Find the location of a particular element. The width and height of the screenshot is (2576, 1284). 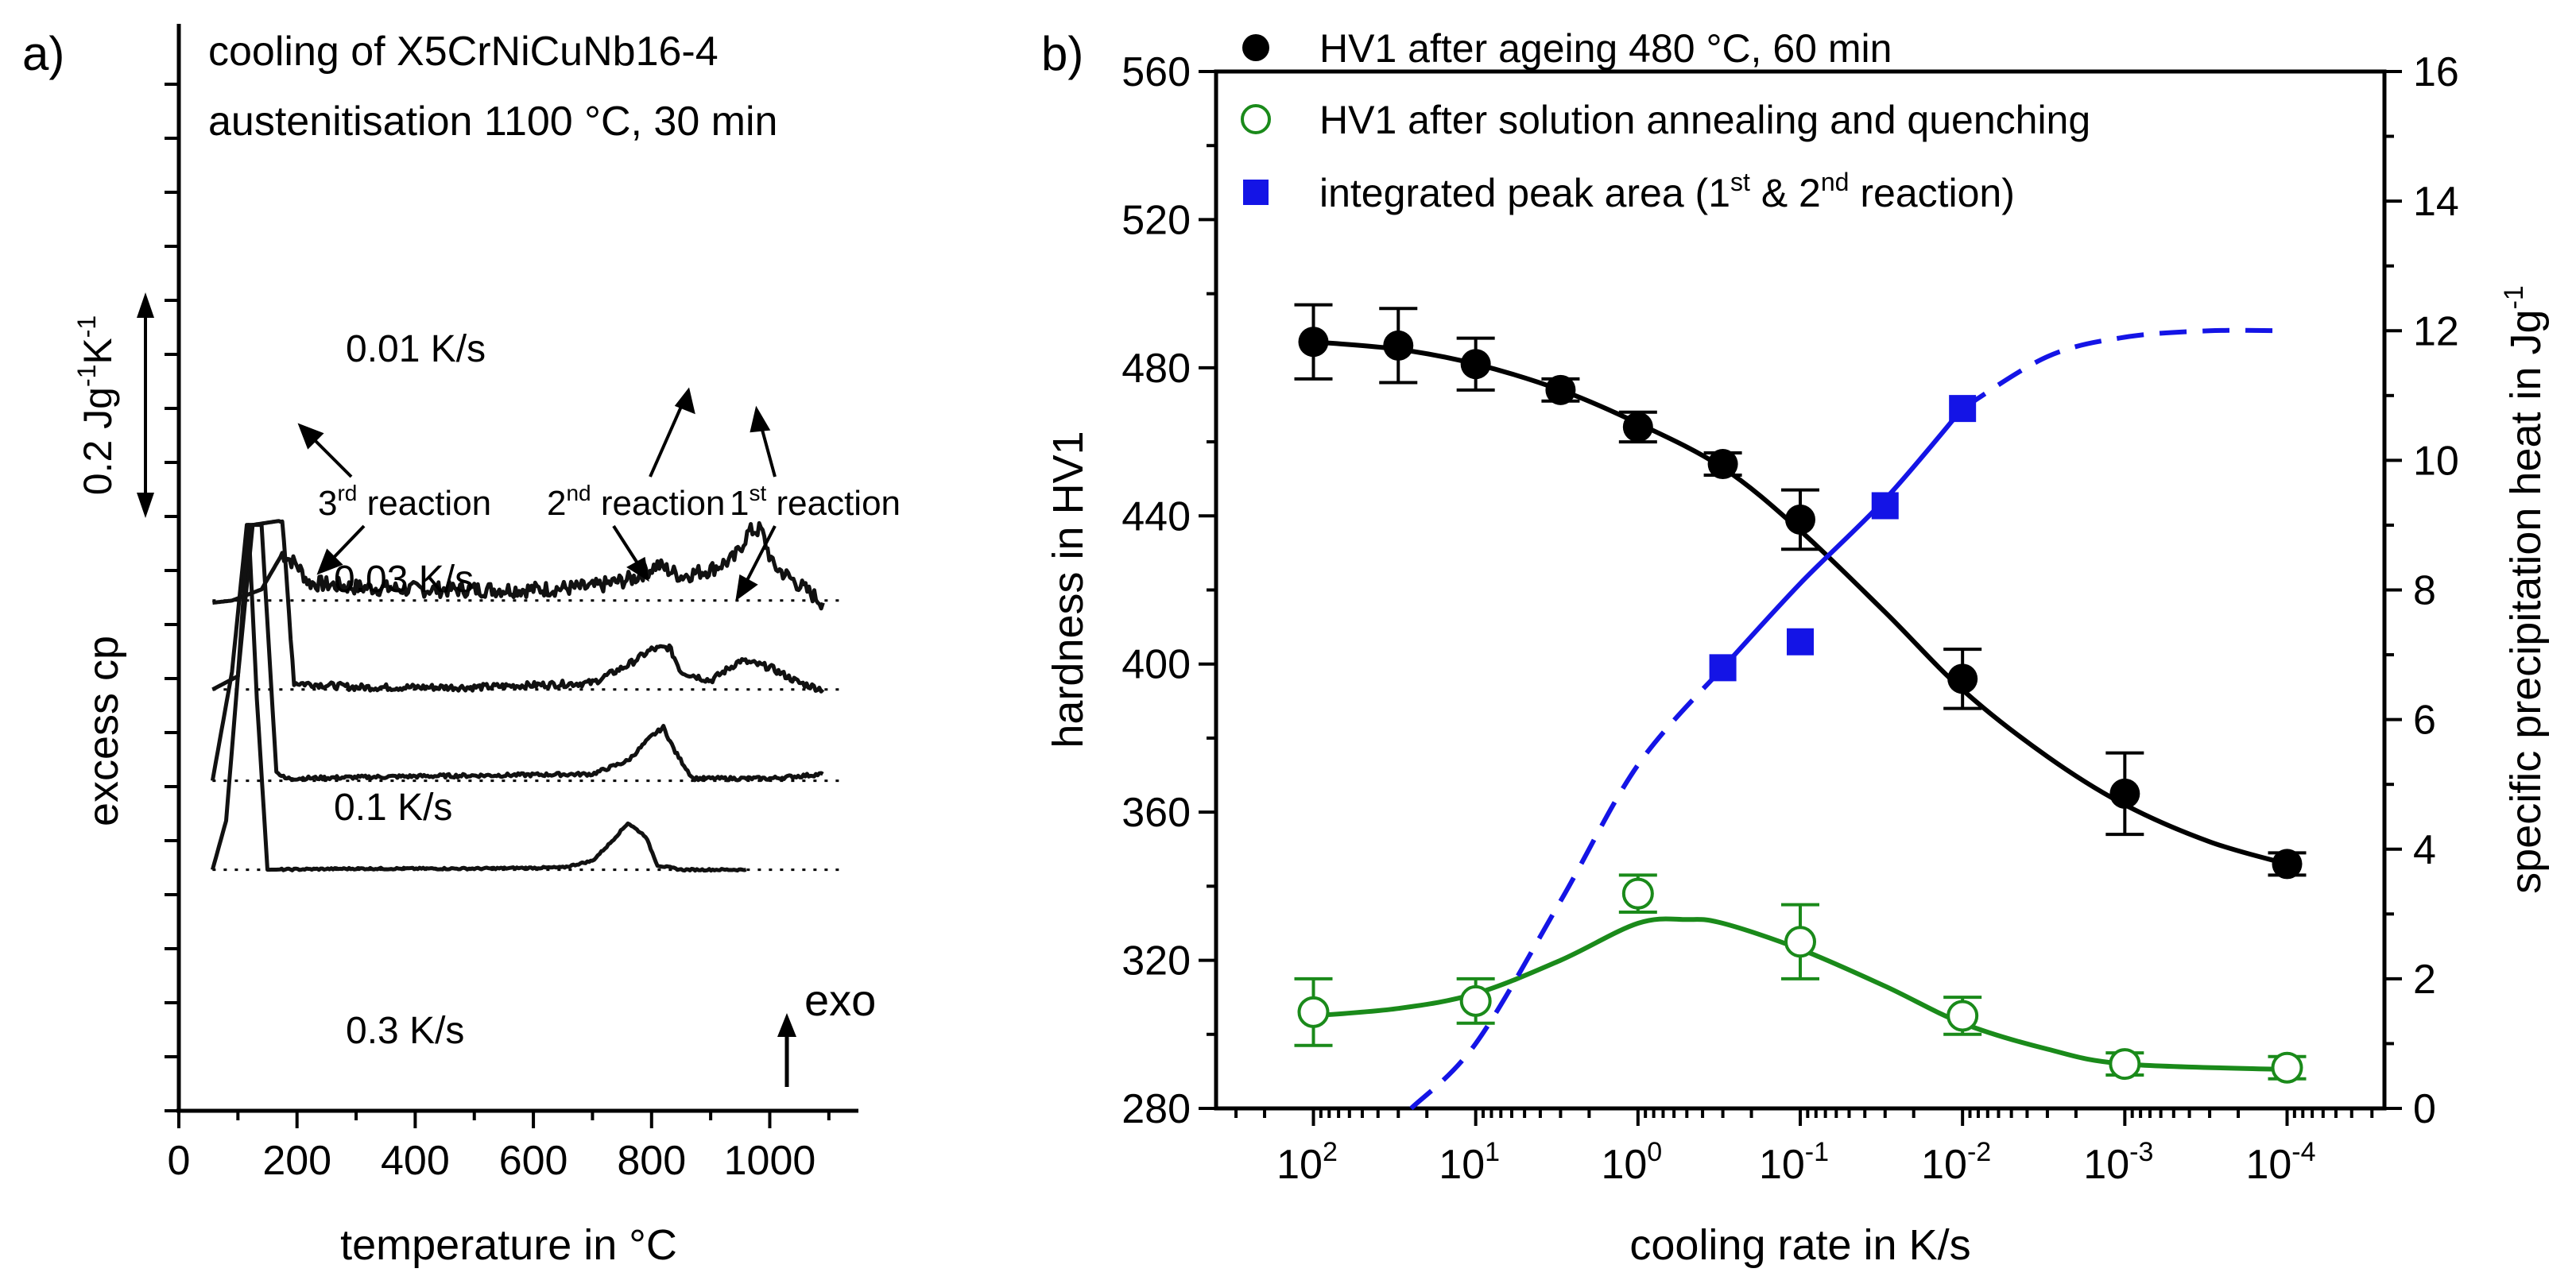

curve-label: 0.3 K/s is located at coordinates (405, 1031).